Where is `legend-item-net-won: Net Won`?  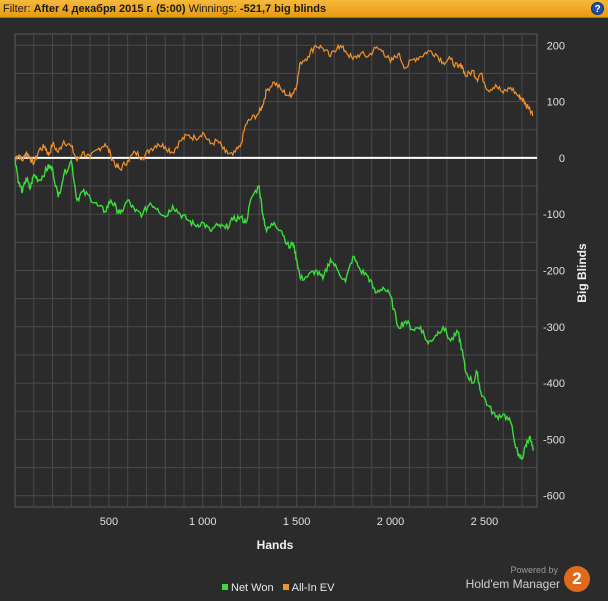
legend-item-net-won: Net Won is located at coordinates (249, 588).